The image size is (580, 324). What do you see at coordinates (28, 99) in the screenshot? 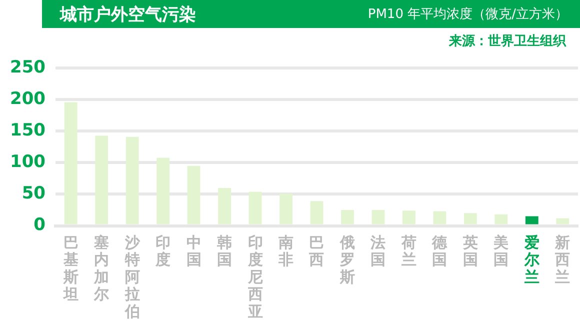
I see `y-tick-label: 200` at bounding box center [28, 99].